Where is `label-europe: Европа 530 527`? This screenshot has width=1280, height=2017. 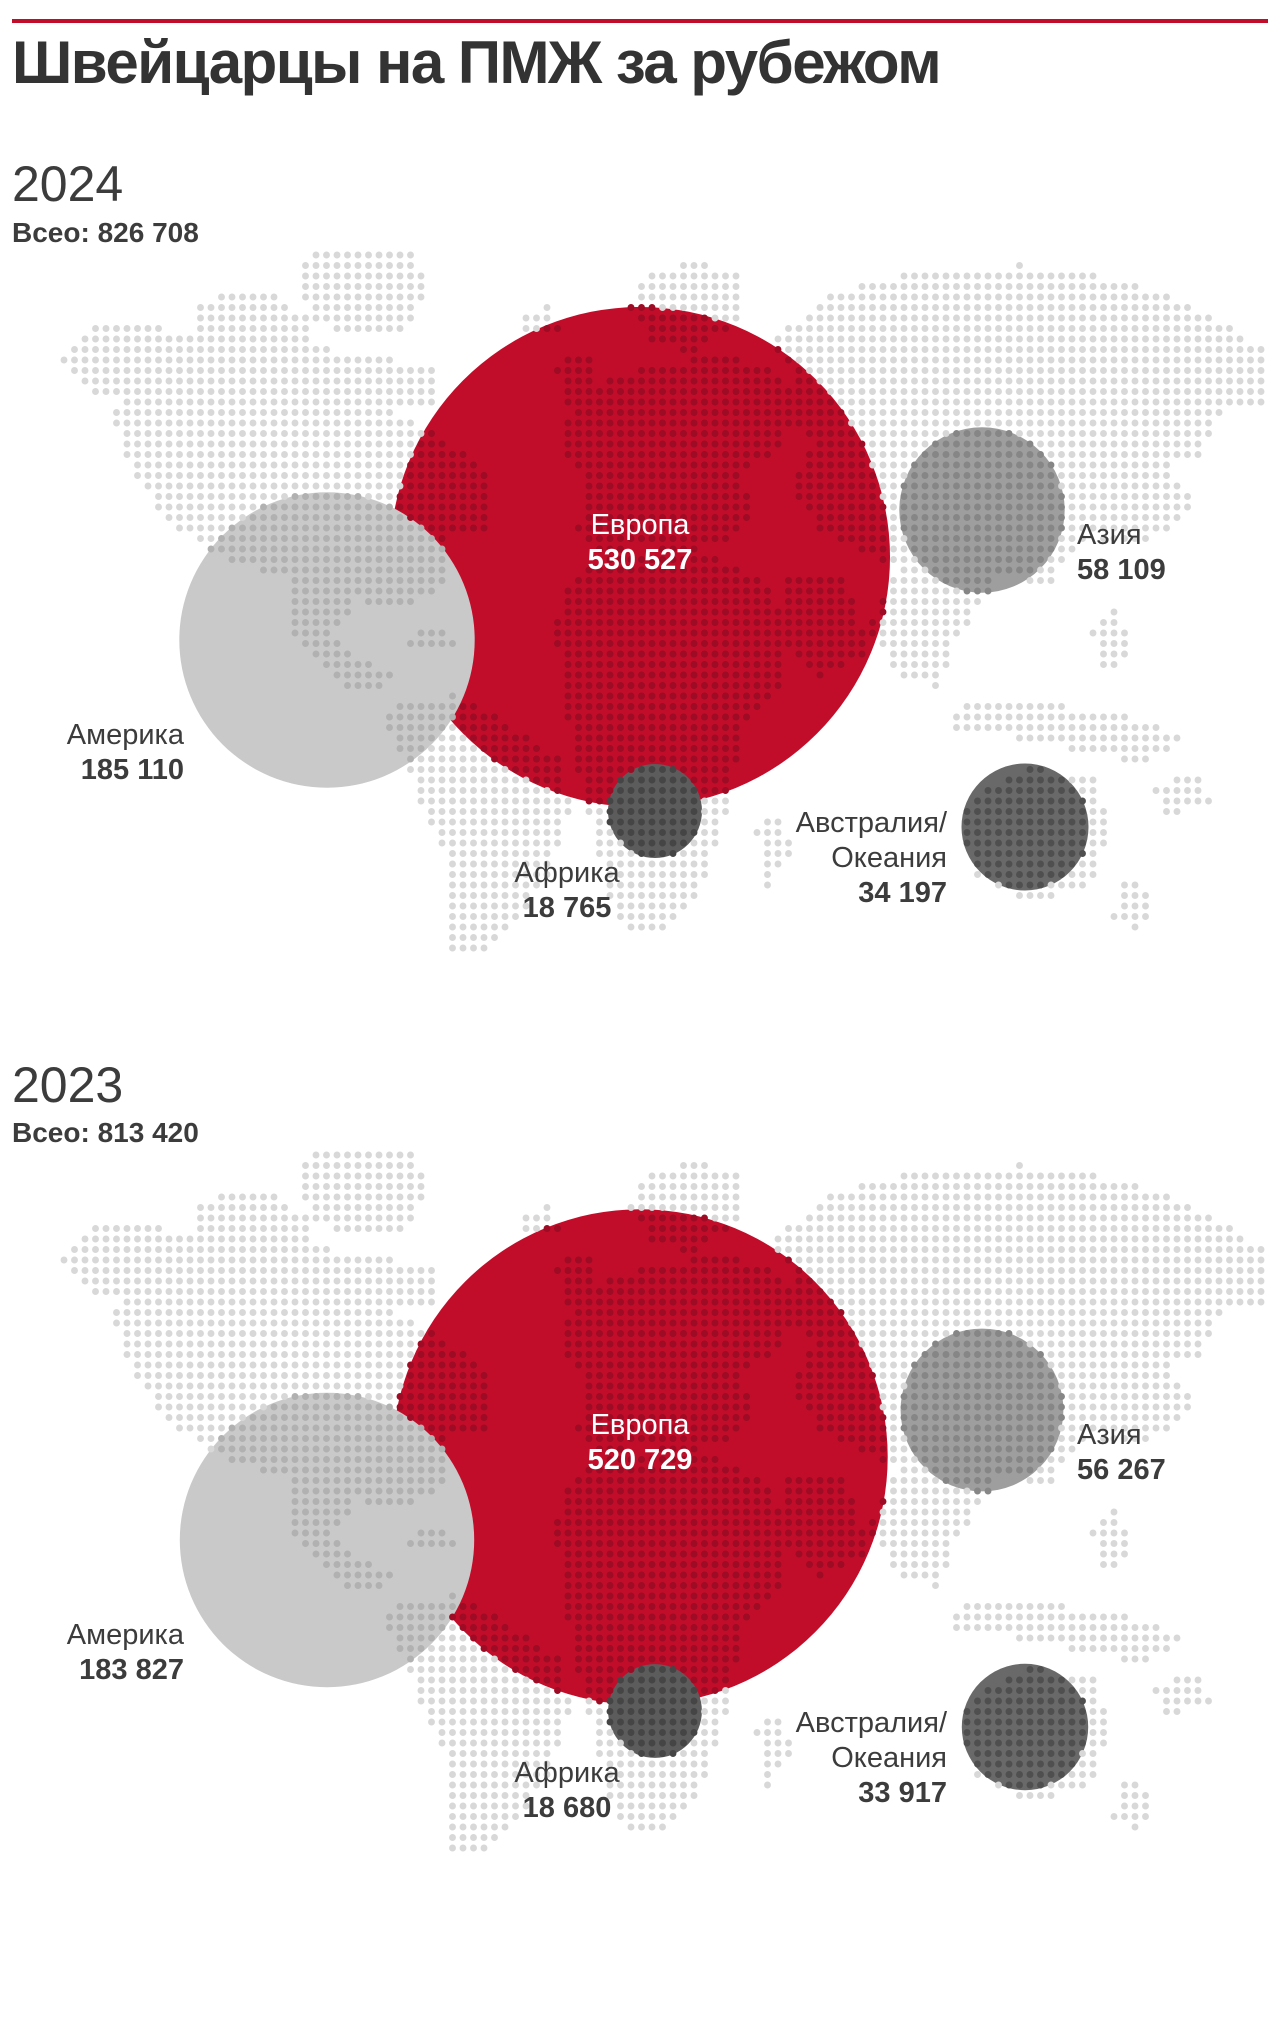 label-europe: Европа 530 527 is located at coordinates (640, 543).